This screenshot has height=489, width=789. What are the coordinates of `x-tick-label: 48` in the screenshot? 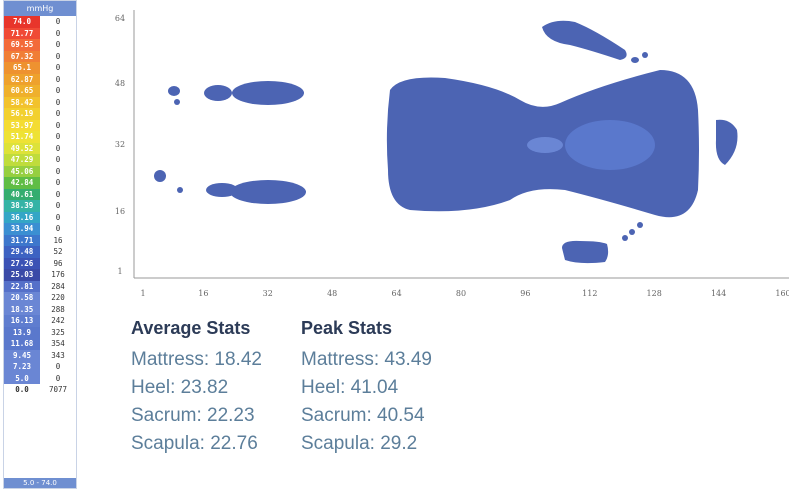 It's located at (332, 293).